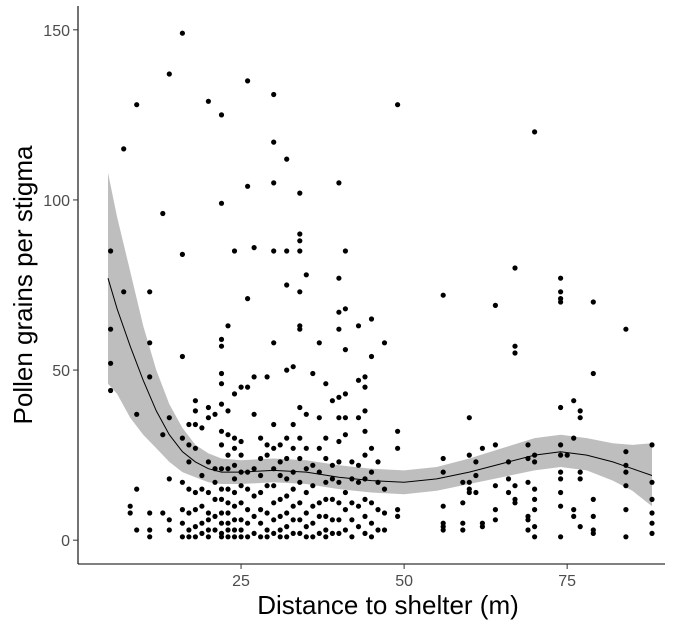 This screenshot has height=625, width=675. I want to click on y-tick-label: 150, so click(56, 31).